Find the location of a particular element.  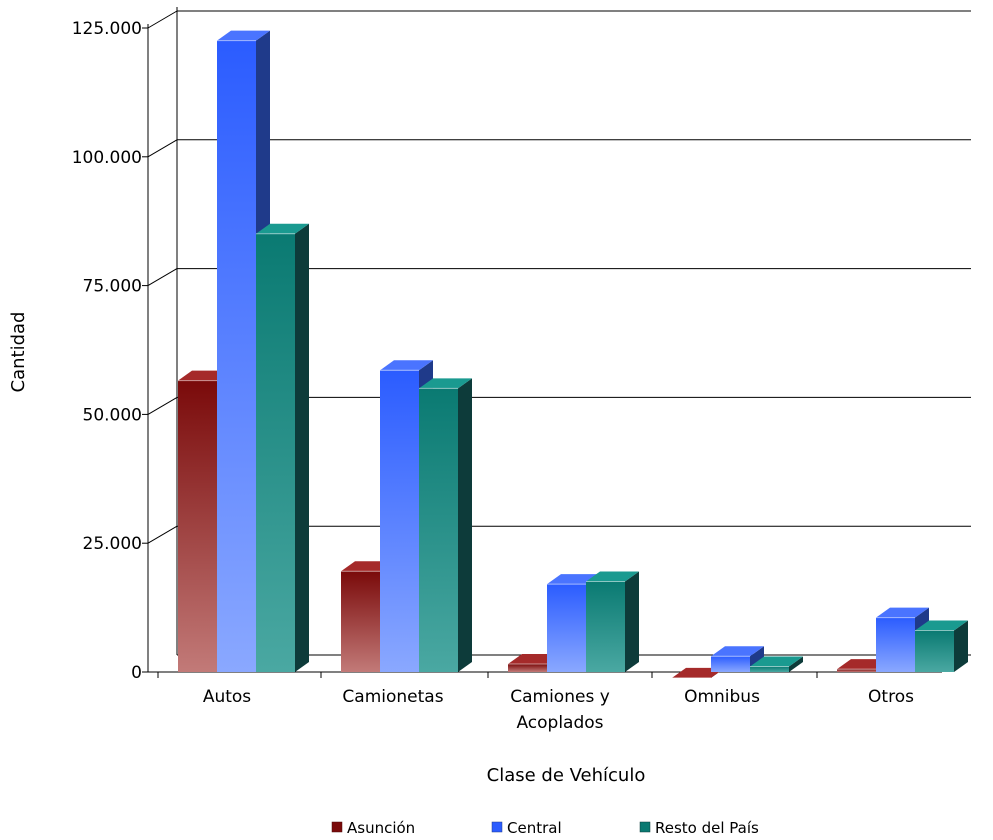

bar-resto-del-pais-camiones-y-acoplados is located at coordinates (612, 621).